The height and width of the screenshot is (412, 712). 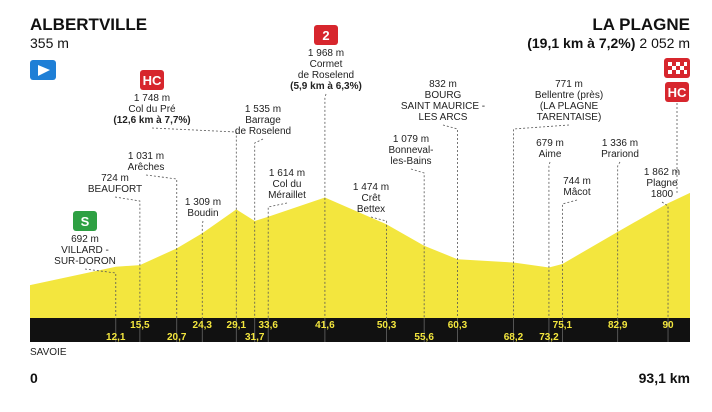 What do you see at coordinates (255, 337) in the screenshot?
I see `km-label: 31,7` at bounding box center [255, 337].